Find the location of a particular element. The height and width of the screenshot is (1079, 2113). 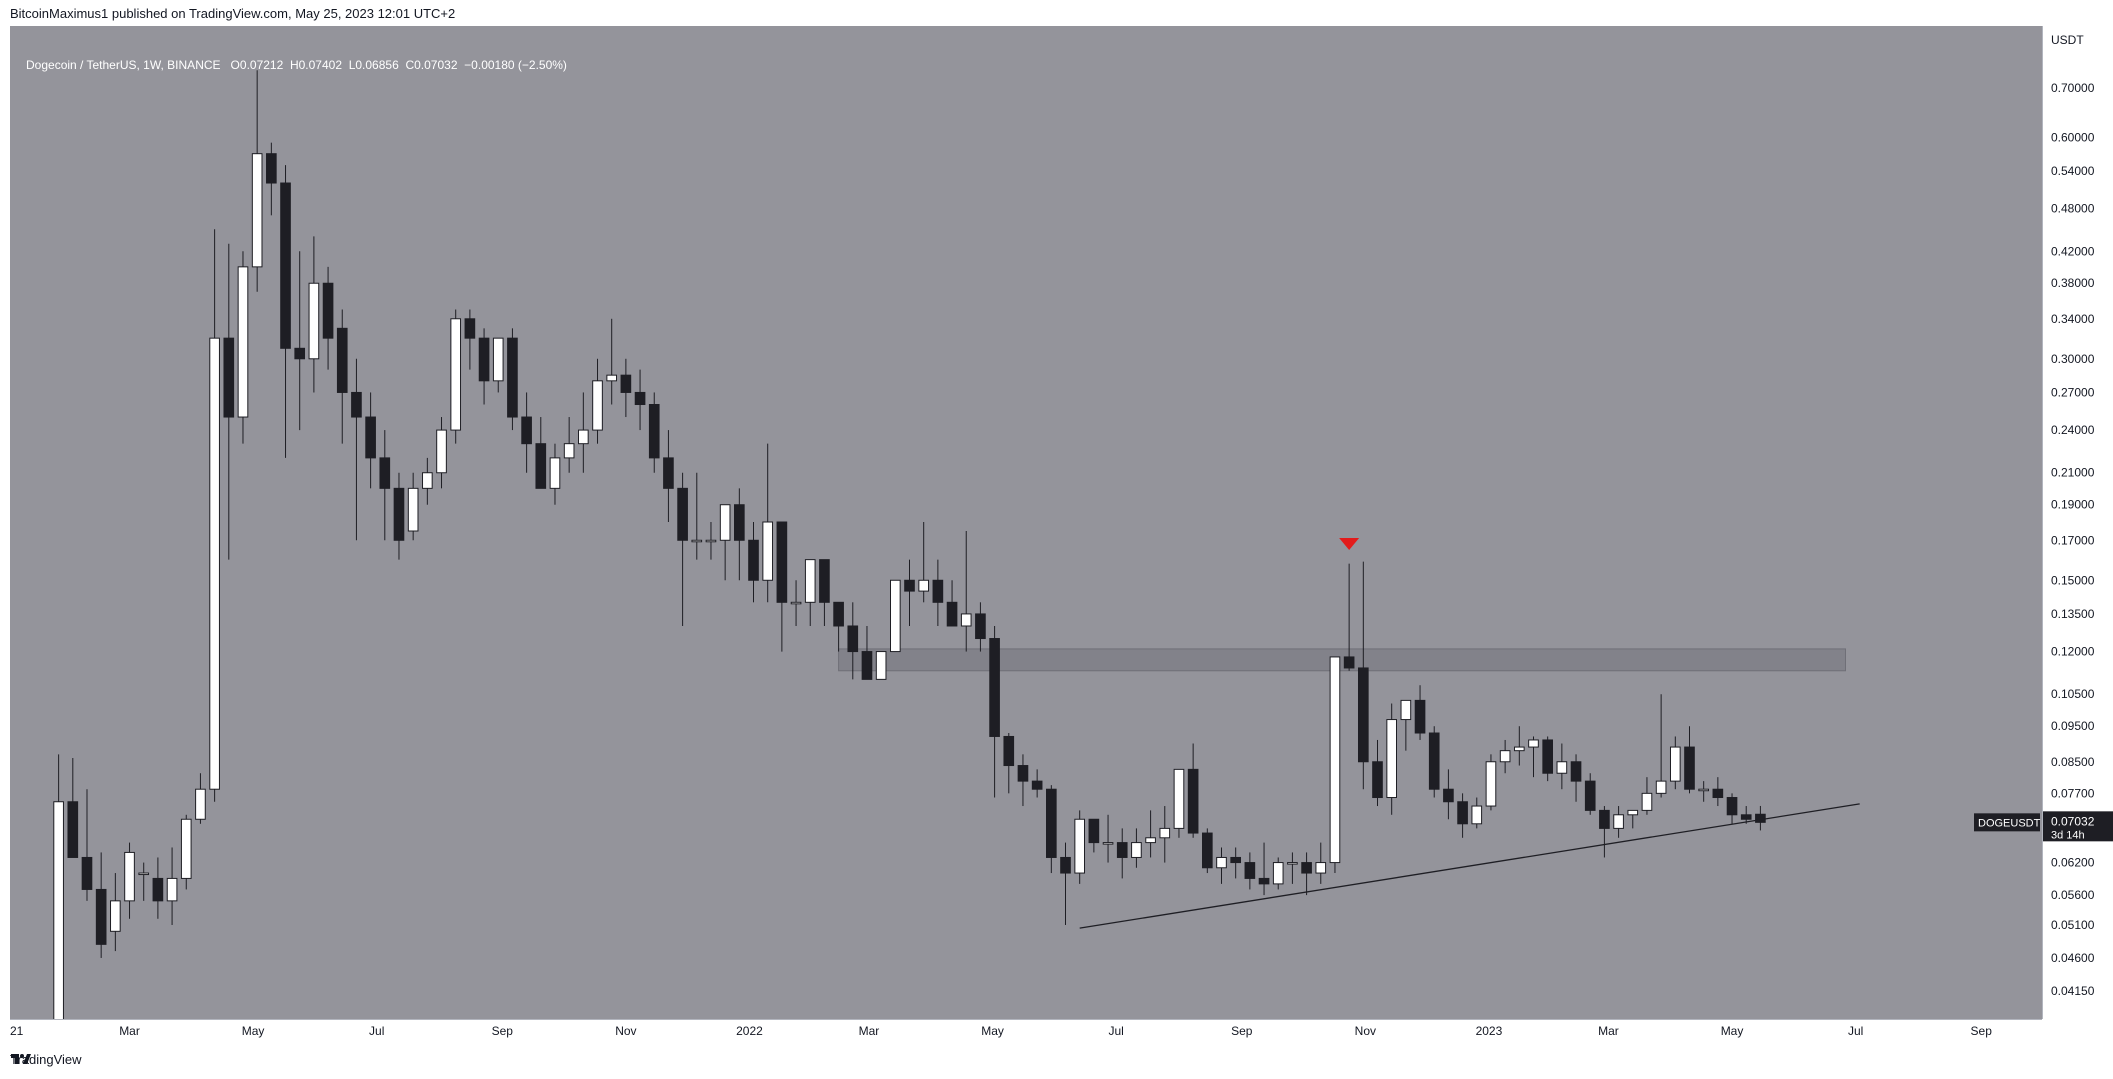

legend-close-label: C is located at coordinates (410, 65).